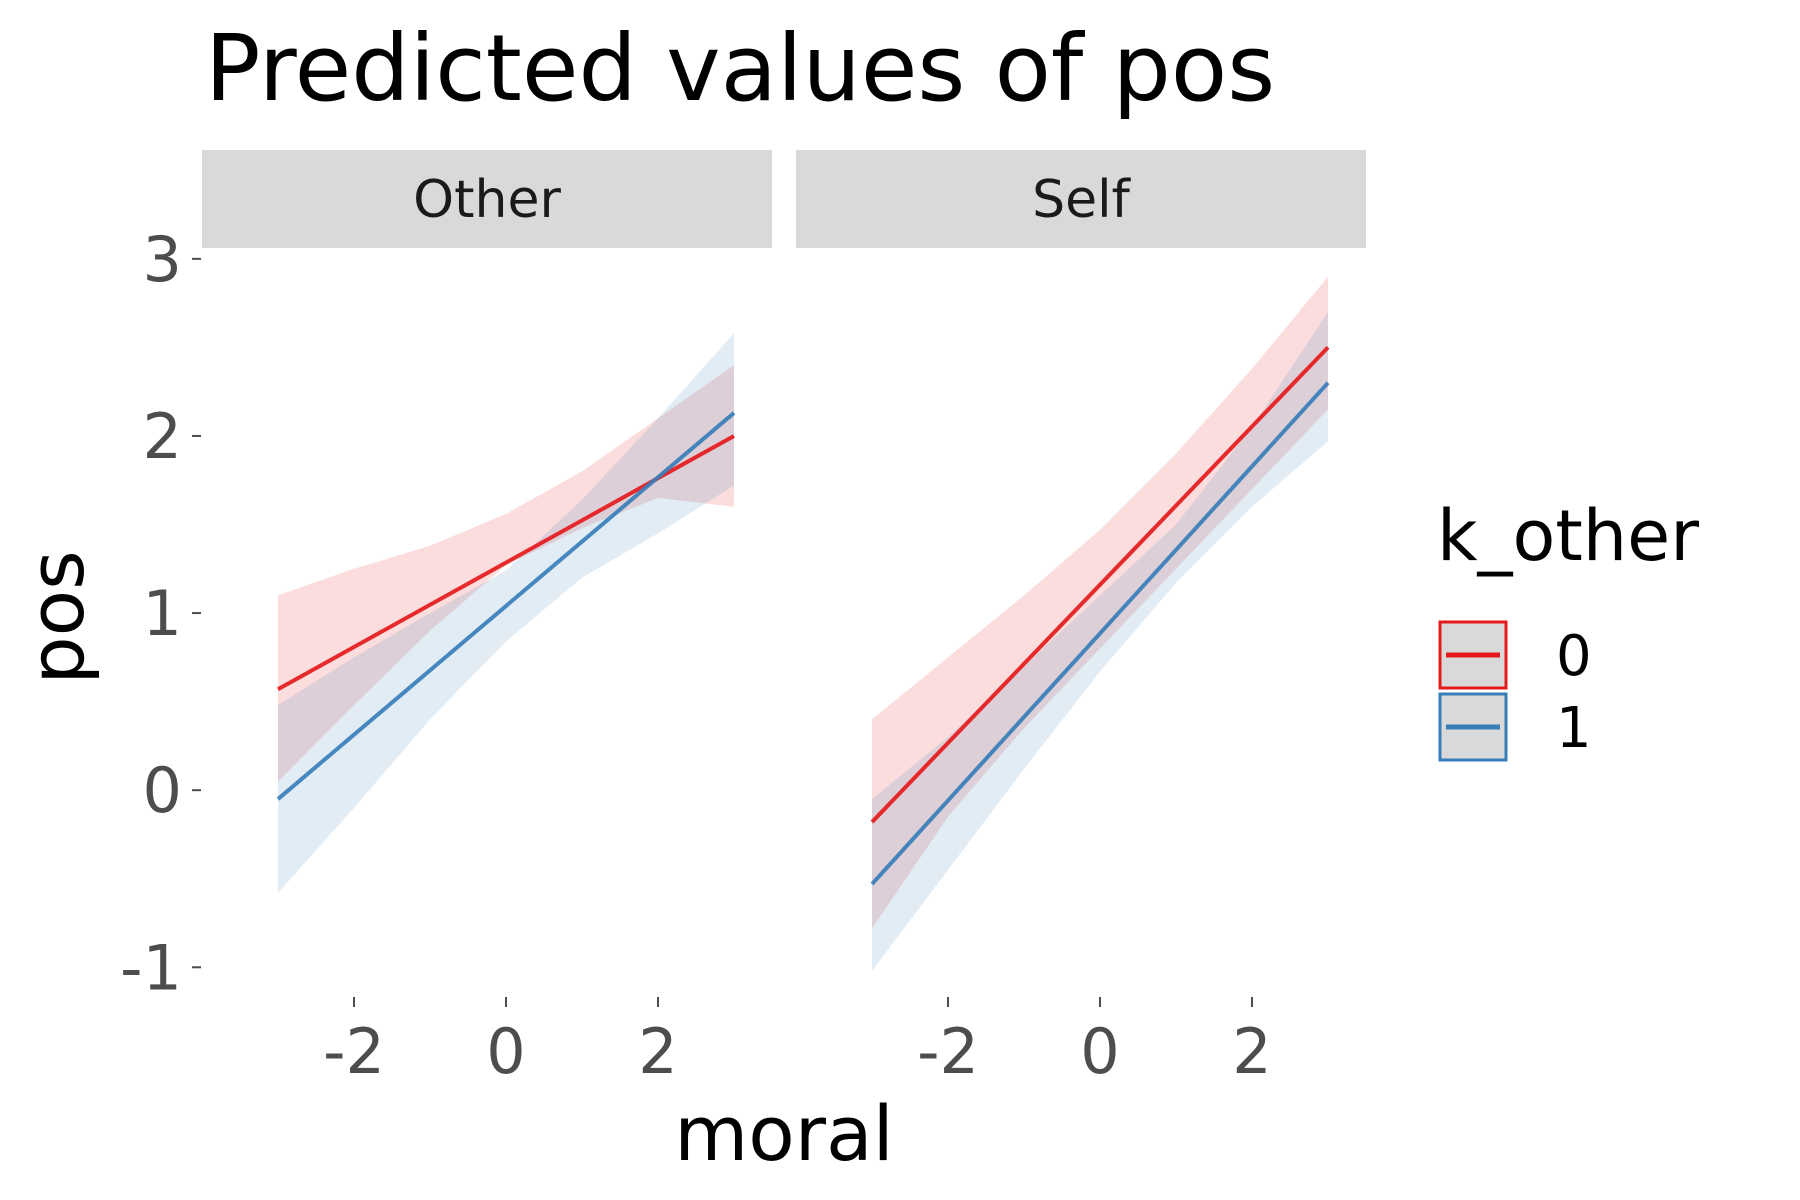 The image size is (1800, 1200). What do you see at coordinates (56, 617) in the screenshot?
I see `y-axis-title: pos` at bounding box center [56, 617].